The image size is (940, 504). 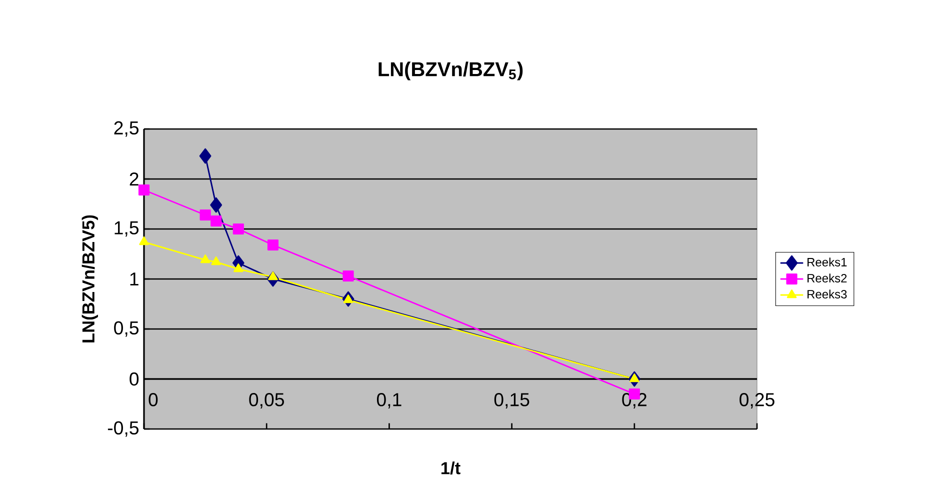 I want to click on legend-label: Reeks1, so click(x=827, y=262).